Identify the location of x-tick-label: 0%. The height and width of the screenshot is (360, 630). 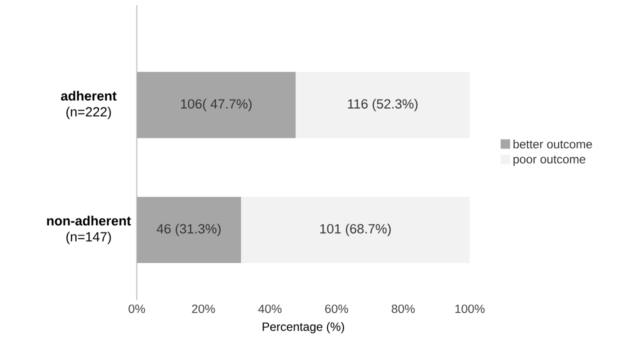
(137, 309).